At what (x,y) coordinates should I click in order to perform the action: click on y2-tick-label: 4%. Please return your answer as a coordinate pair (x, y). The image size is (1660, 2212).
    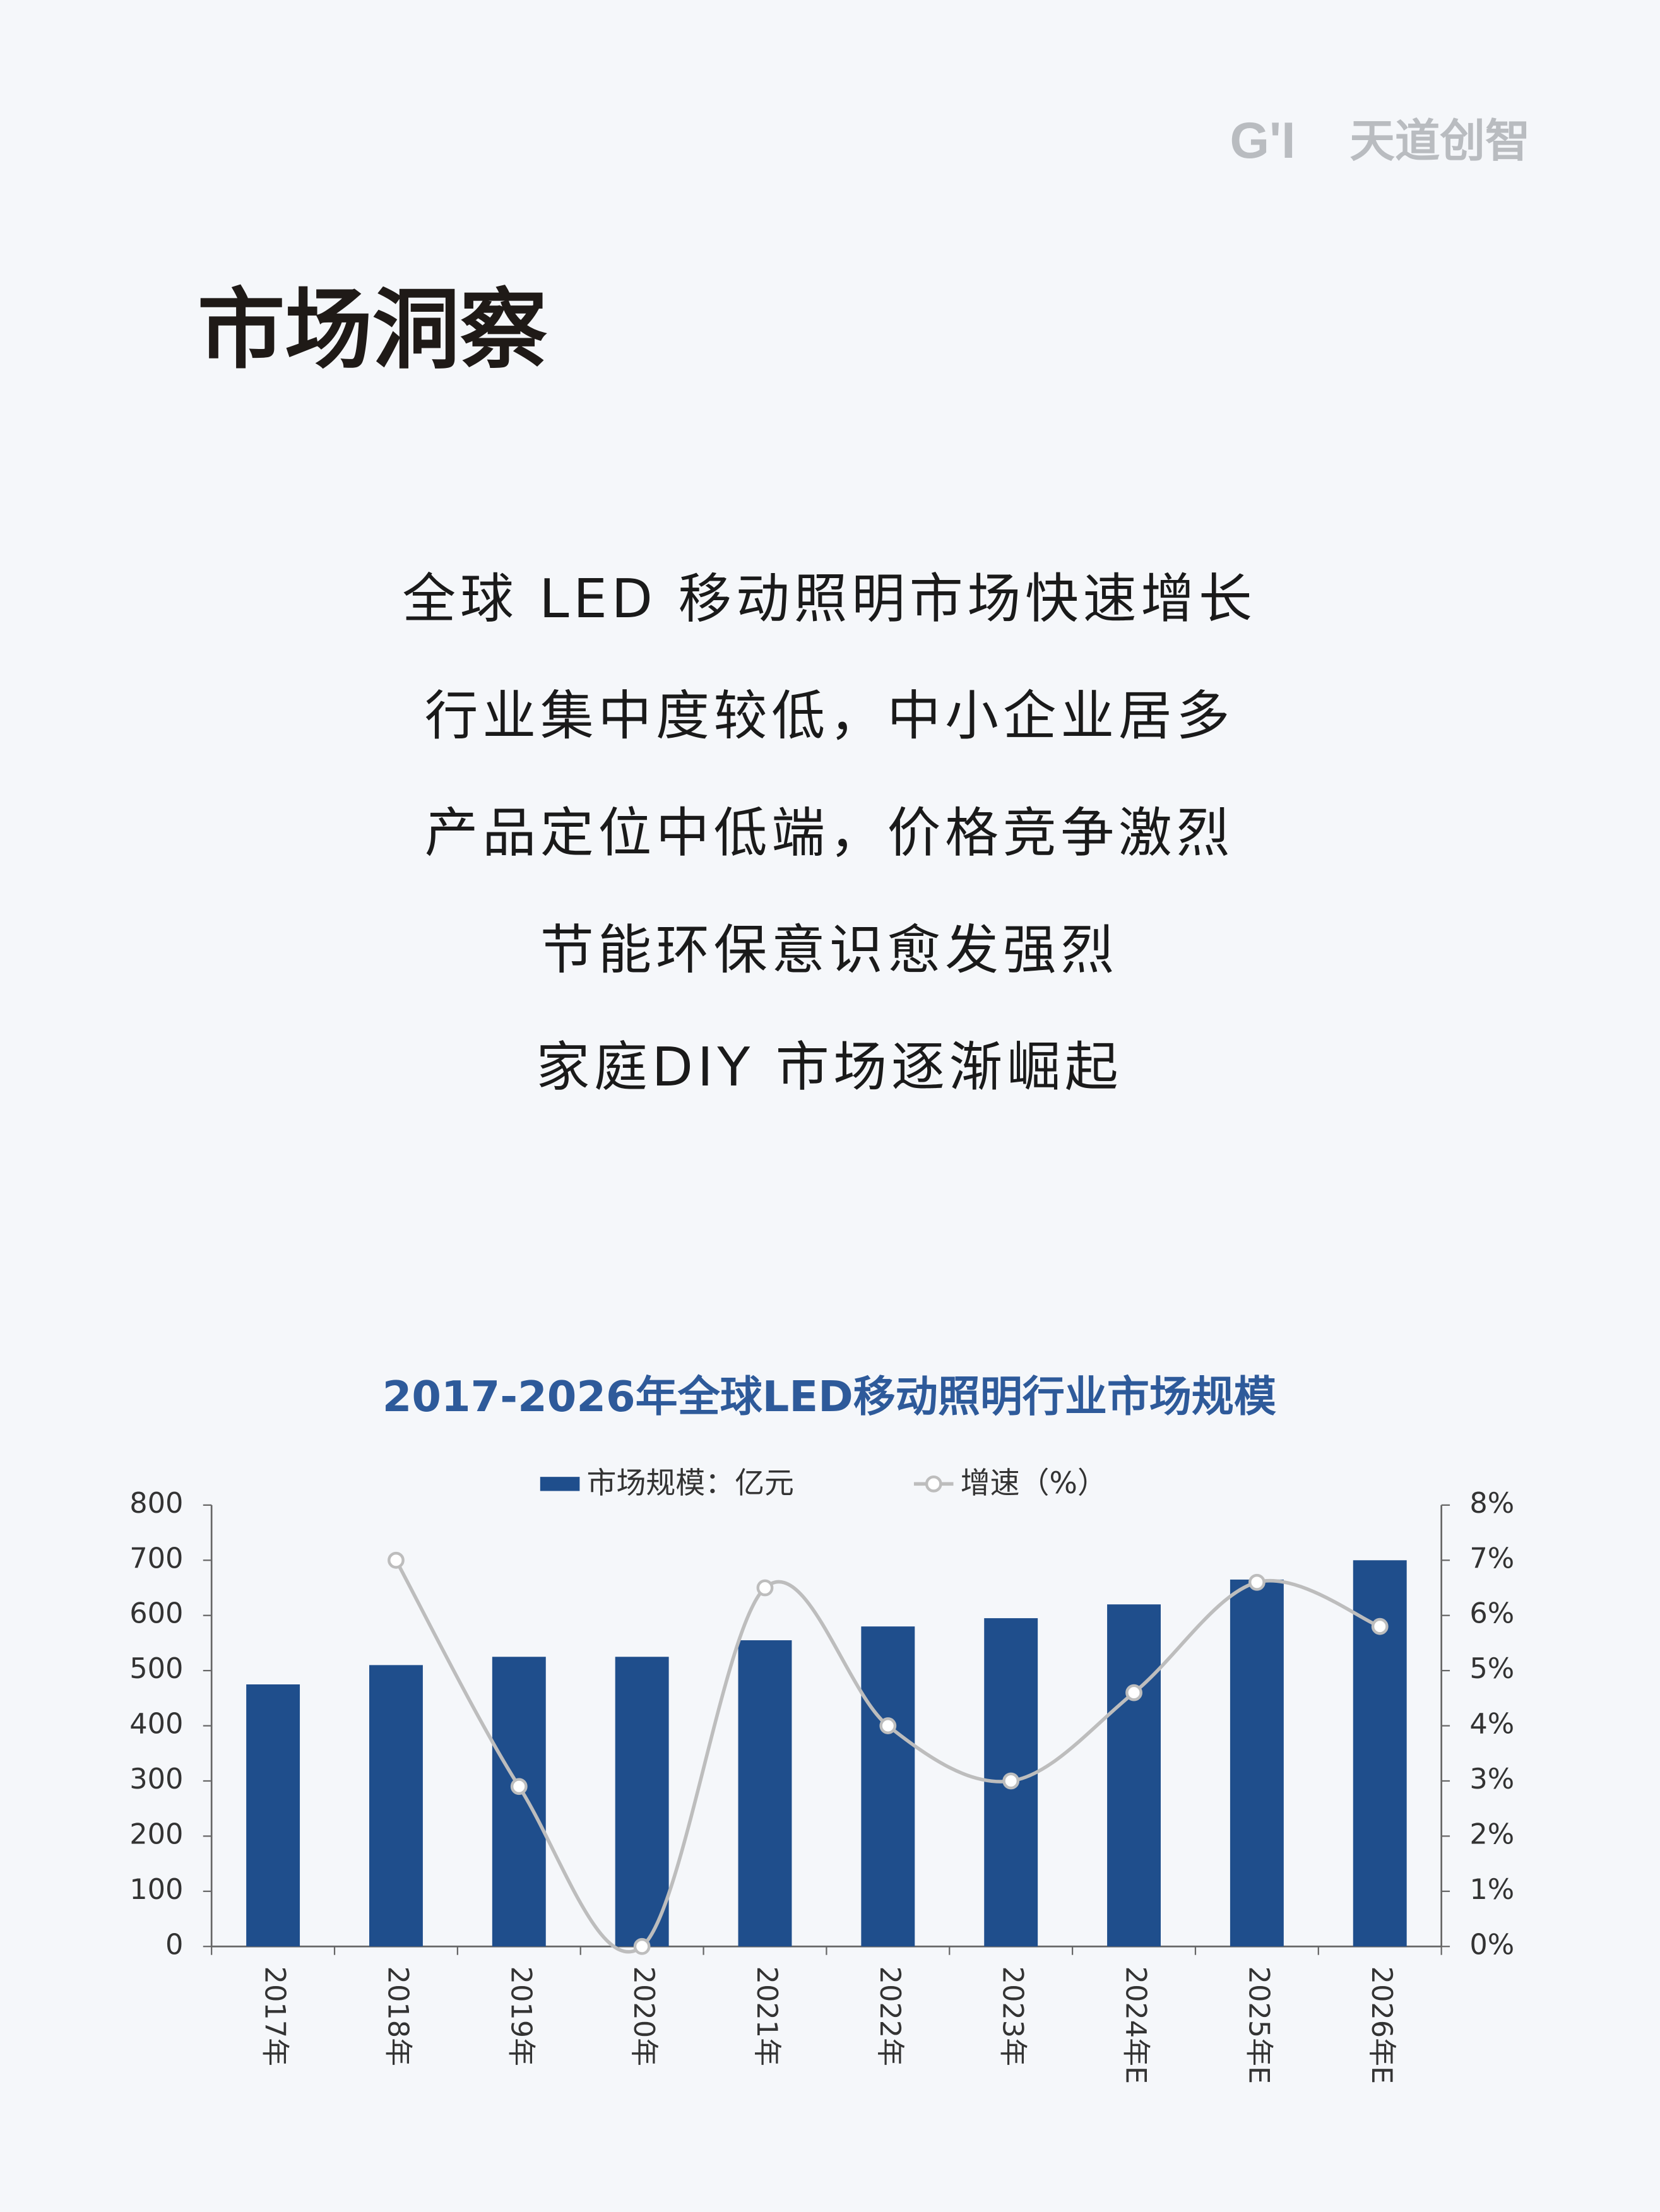
    Looking at the image, I should click on (1491, 1724).